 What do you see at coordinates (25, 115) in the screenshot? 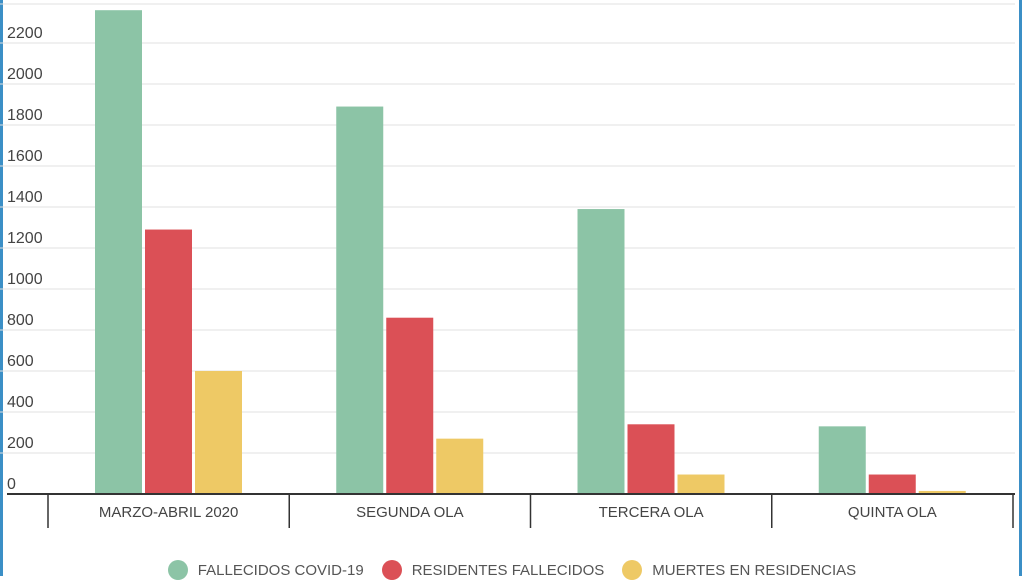
I see `y-tick-label: 1800` at bounding box center [25, 115].